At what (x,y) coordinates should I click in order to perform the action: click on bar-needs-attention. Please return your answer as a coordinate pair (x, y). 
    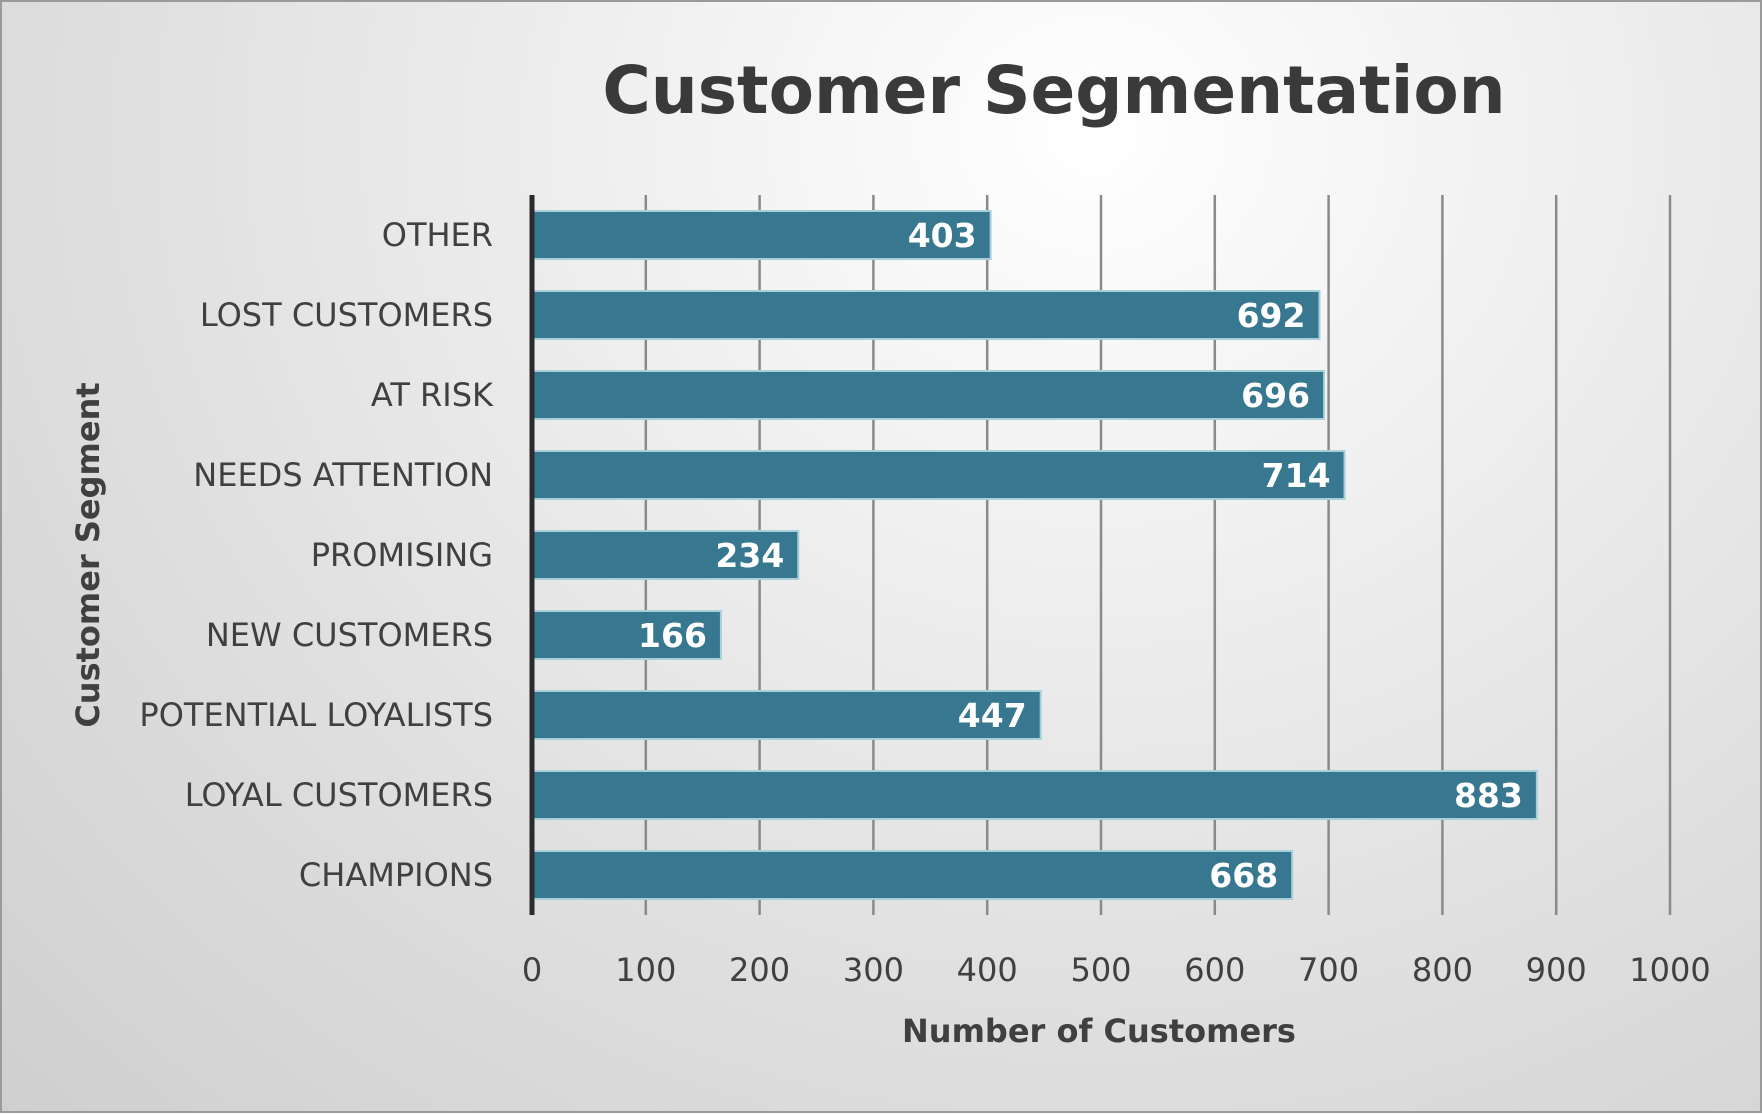
    Looking at the image, I should click on (938, 475).